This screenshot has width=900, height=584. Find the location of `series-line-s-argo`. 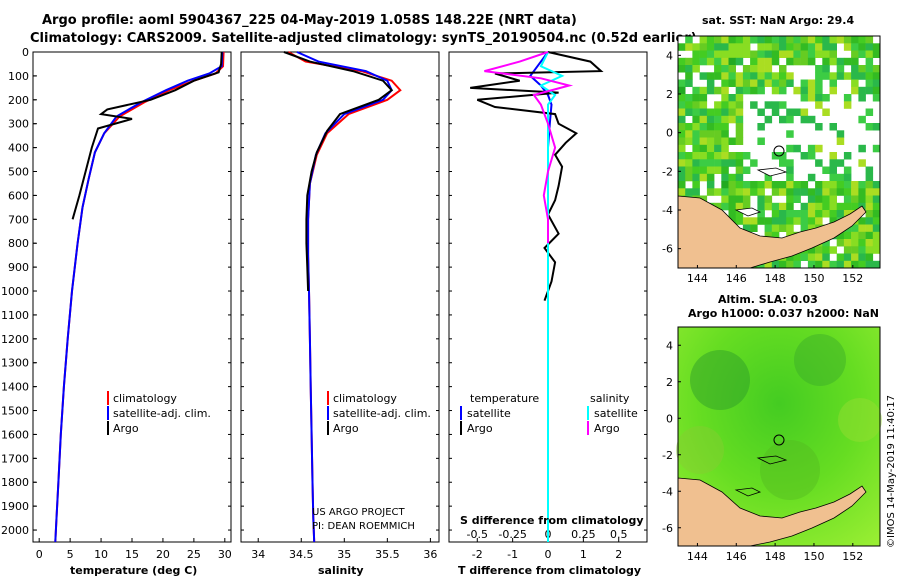

series-line-s-argo is located at coordinates (529, 147).